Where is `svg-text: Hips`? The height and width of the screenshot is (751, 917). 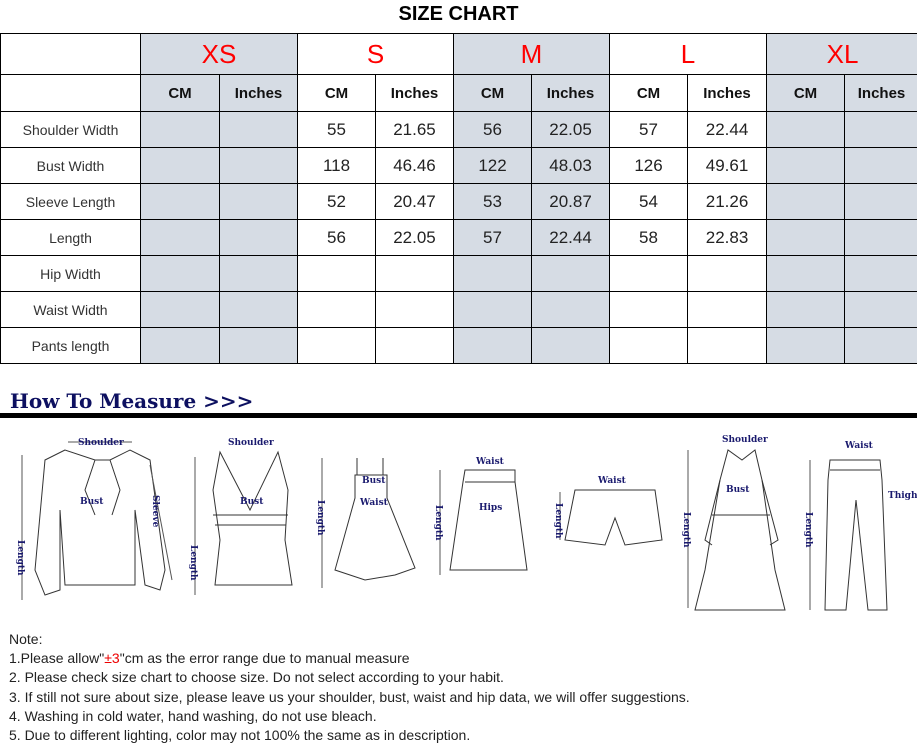 svg-text: Hips is located at coordinates (490, 508).